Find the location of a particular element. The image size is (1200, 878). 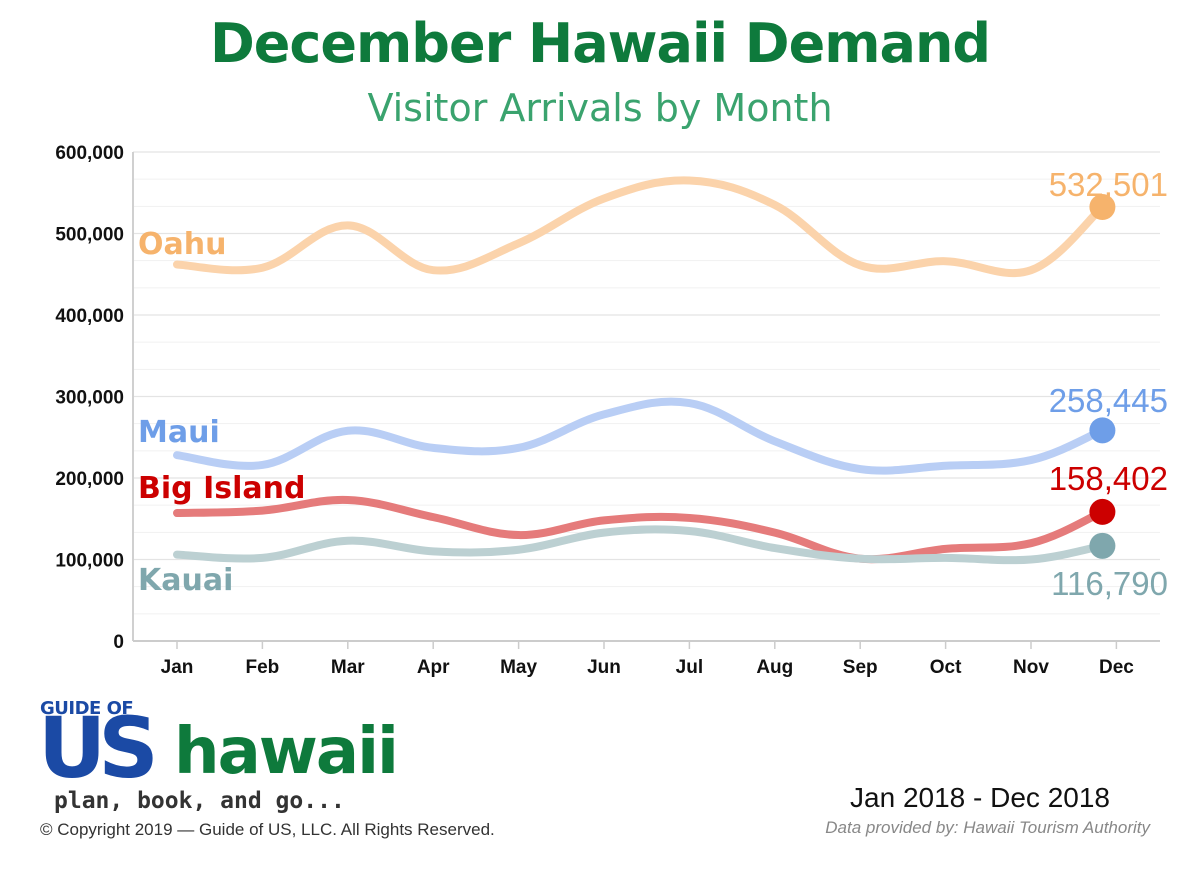

end-value-label-big-island: 158,402 is located at coordinates (1108, 478).